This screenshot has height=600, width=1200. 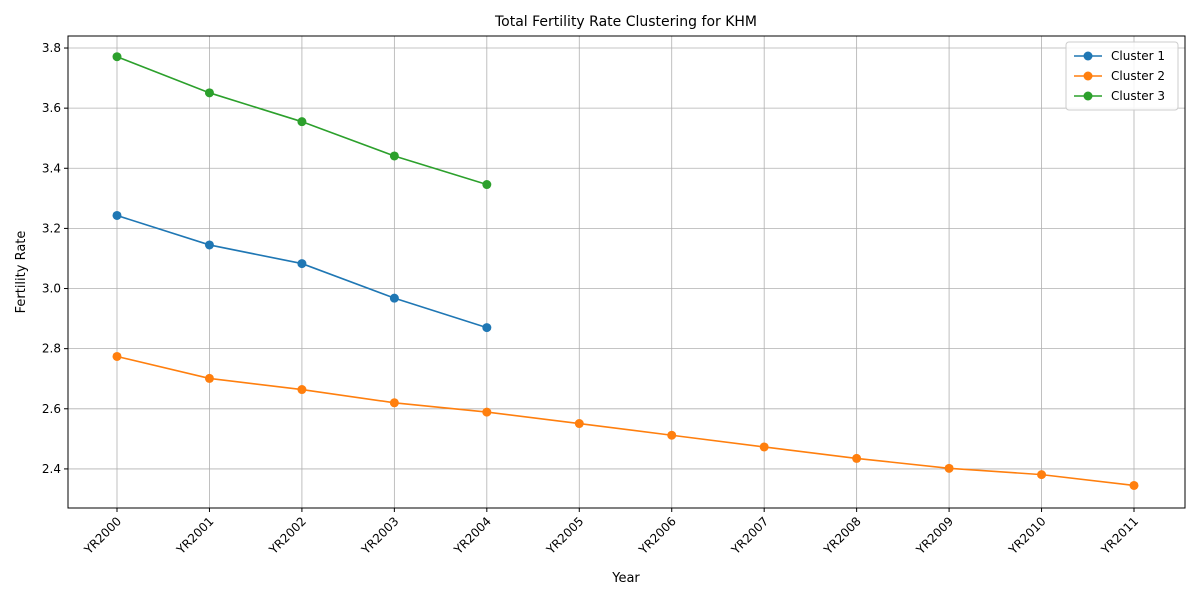 What do you see at coordinates (51, 48) in the screenshot?
I see `y-tick-label: 3.8` at bounding box center [51, 48].